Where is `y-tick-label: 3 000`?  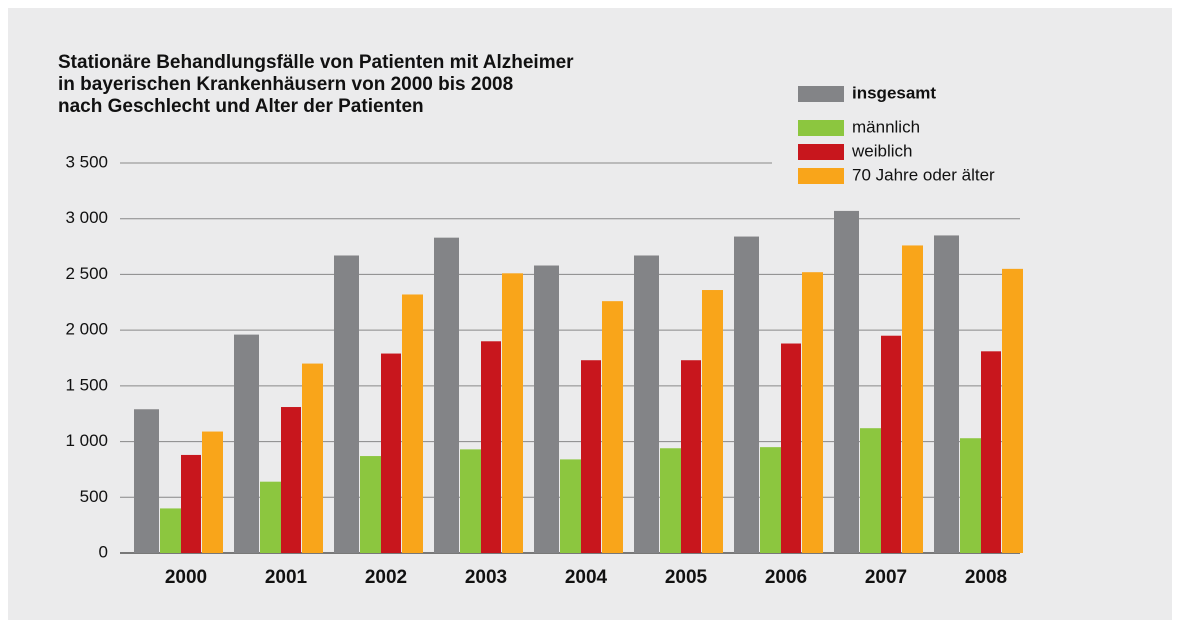 y-tick-label: 3 000 is located at coordinates (86, 217).